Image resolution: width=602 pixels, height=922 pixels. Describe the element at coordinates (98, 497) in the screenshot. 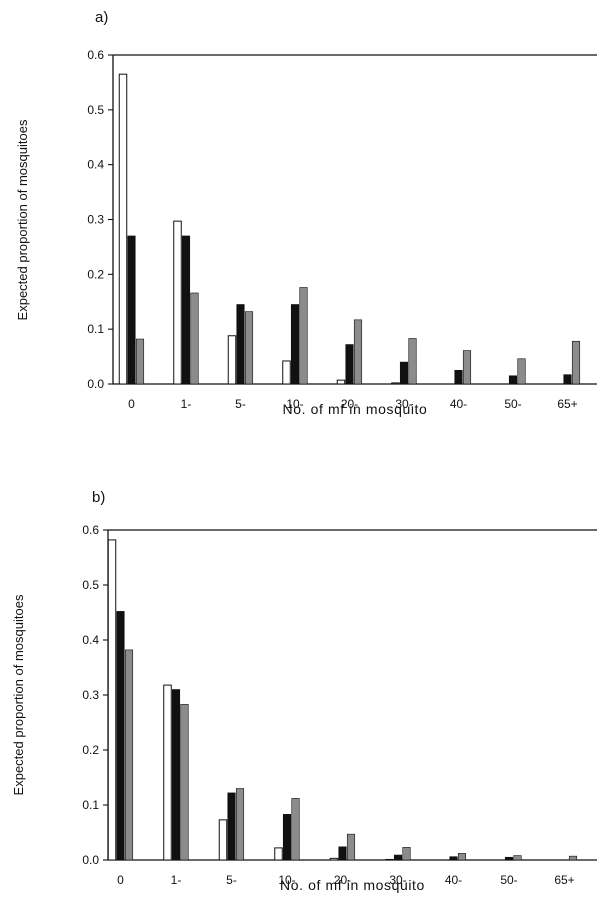

I see `panel-label: b)` at that location.